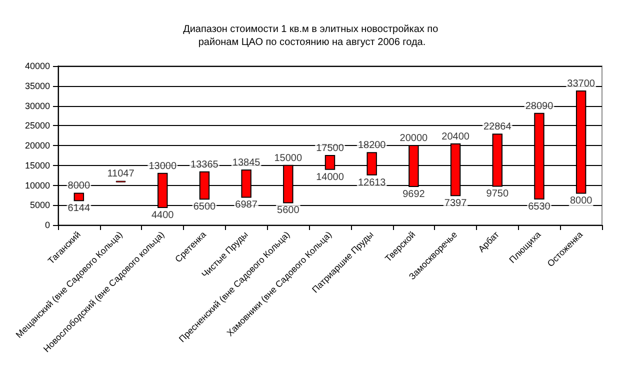 Image resolution: width=624 pixels, height=388 pixels. What do you see at coordinates (288, 210) in the screenshot?
I see `annotation: 5600` at bounding box center [288, 210].